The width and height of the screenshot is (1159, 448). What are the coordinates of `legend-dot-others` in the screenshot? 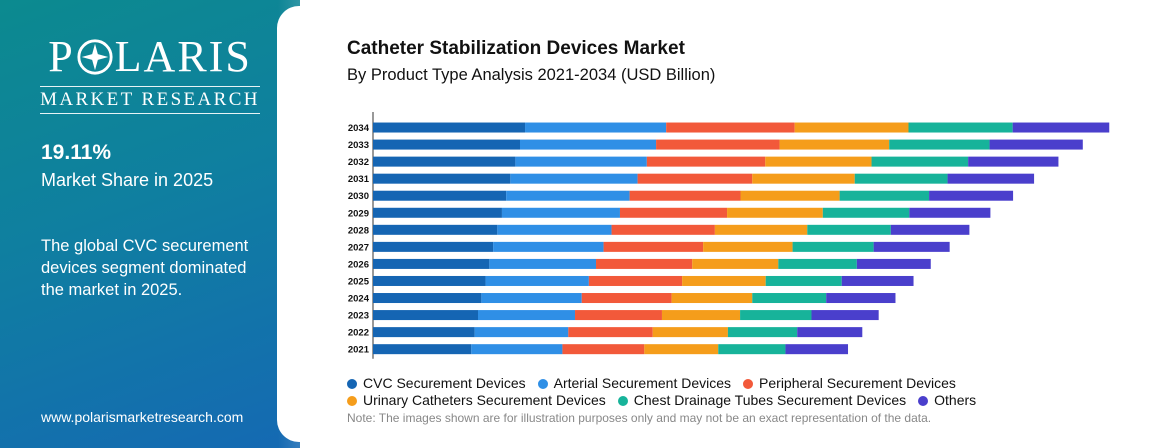 It's located at (923, 400).